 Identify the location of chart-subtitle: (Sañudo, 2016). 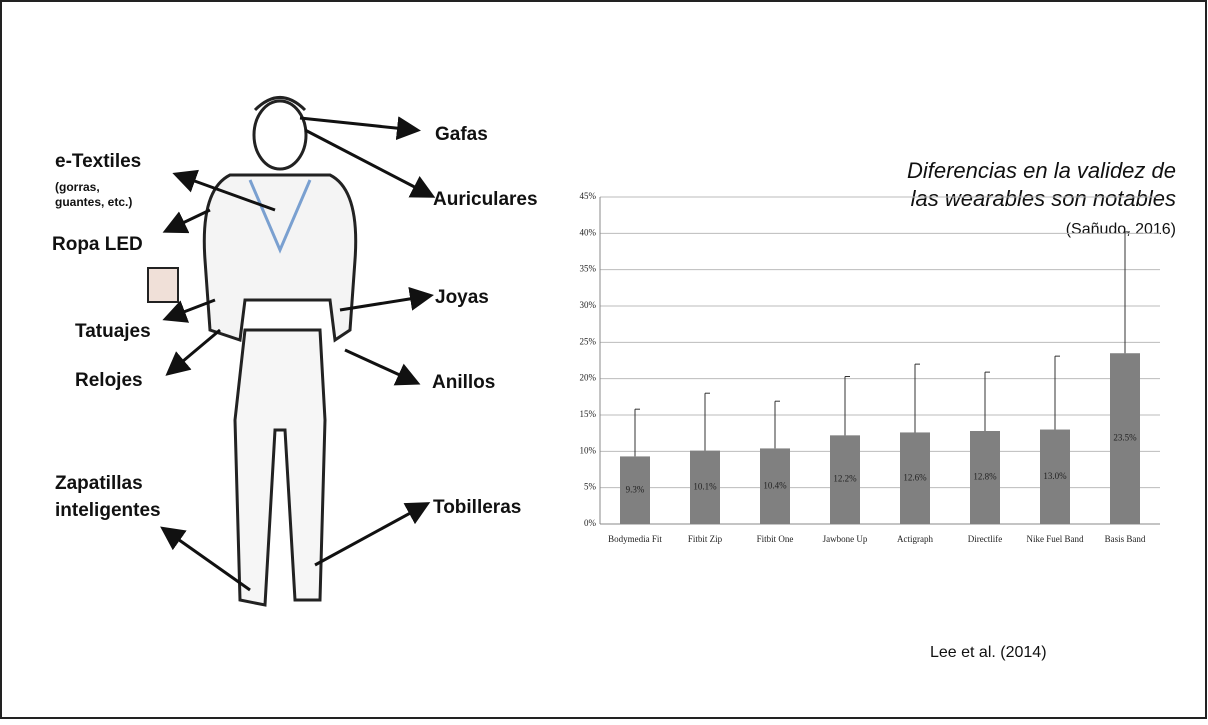
(1121, 229).